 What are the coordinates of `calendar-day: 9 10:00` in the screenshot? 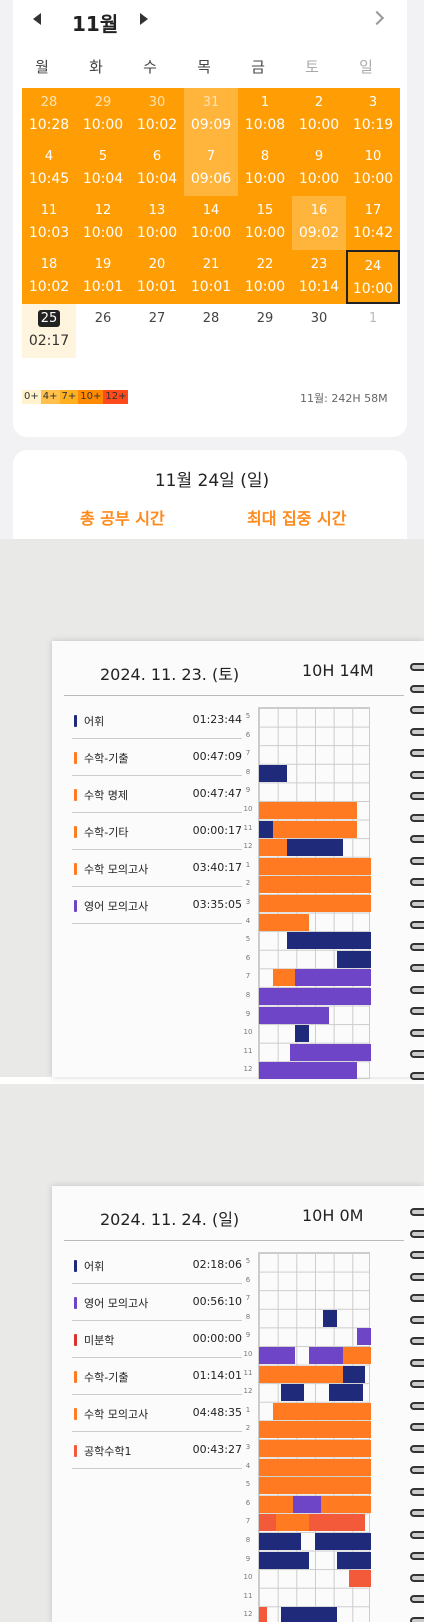 It's located at (319, 169).